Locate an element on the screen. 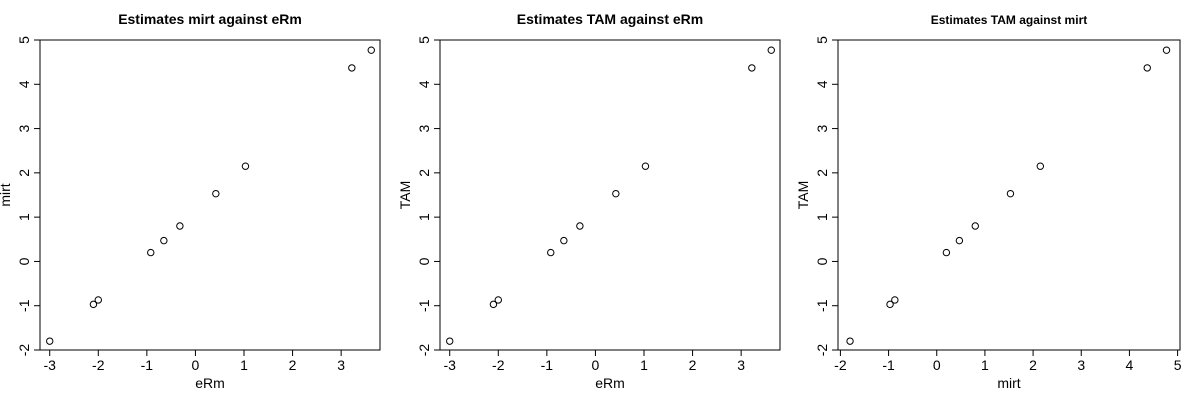  x-tick-label: 4 is located at coordinates (1130, 365).